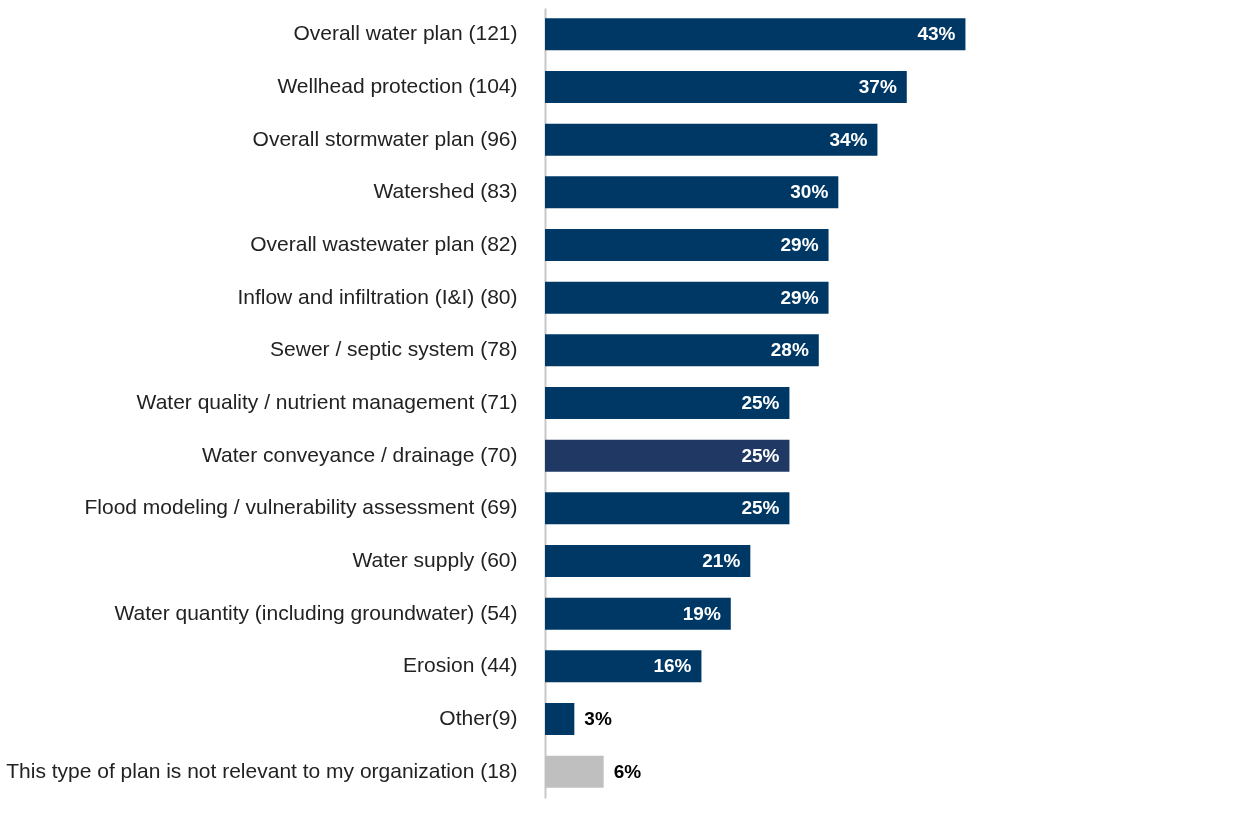 This screenshot has height=821, width=1256. I want to click on data-label: 30%, so click(809, 192).